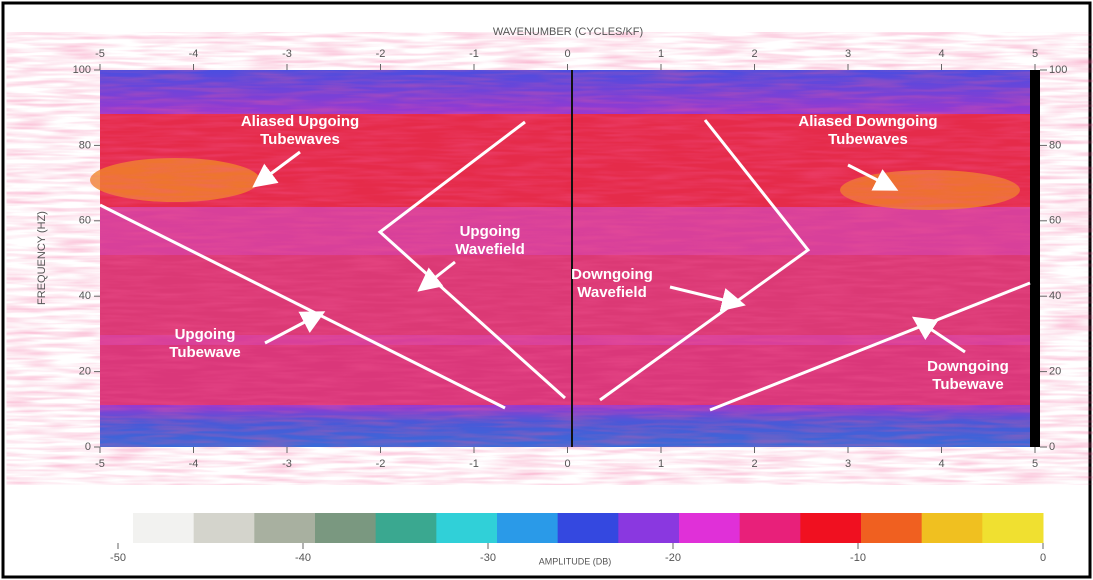 The image size is (1093, 580). I want to click on x-tick-label: -1, so click(474, 464).